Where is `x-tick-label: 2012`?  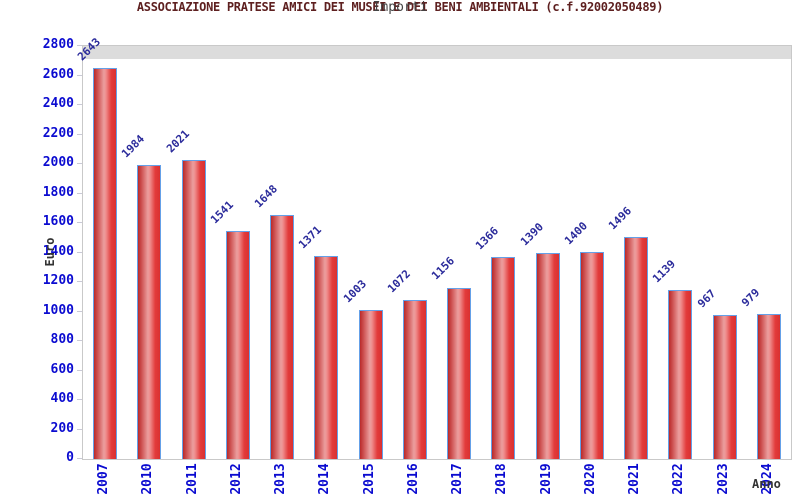 x-tick-label: 2012 is located at coordinates (236, 479).